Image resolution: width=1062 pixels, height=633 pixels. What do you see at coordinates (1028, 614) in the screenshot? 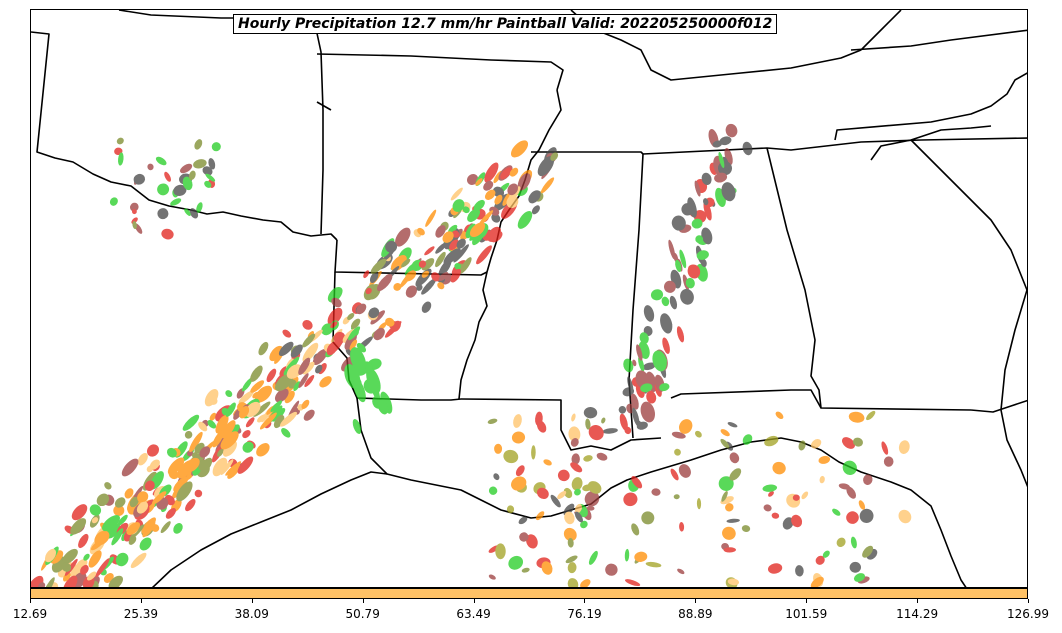
I see `colorbar-tick-label: 126.99` at bounding box center [1028, 614].